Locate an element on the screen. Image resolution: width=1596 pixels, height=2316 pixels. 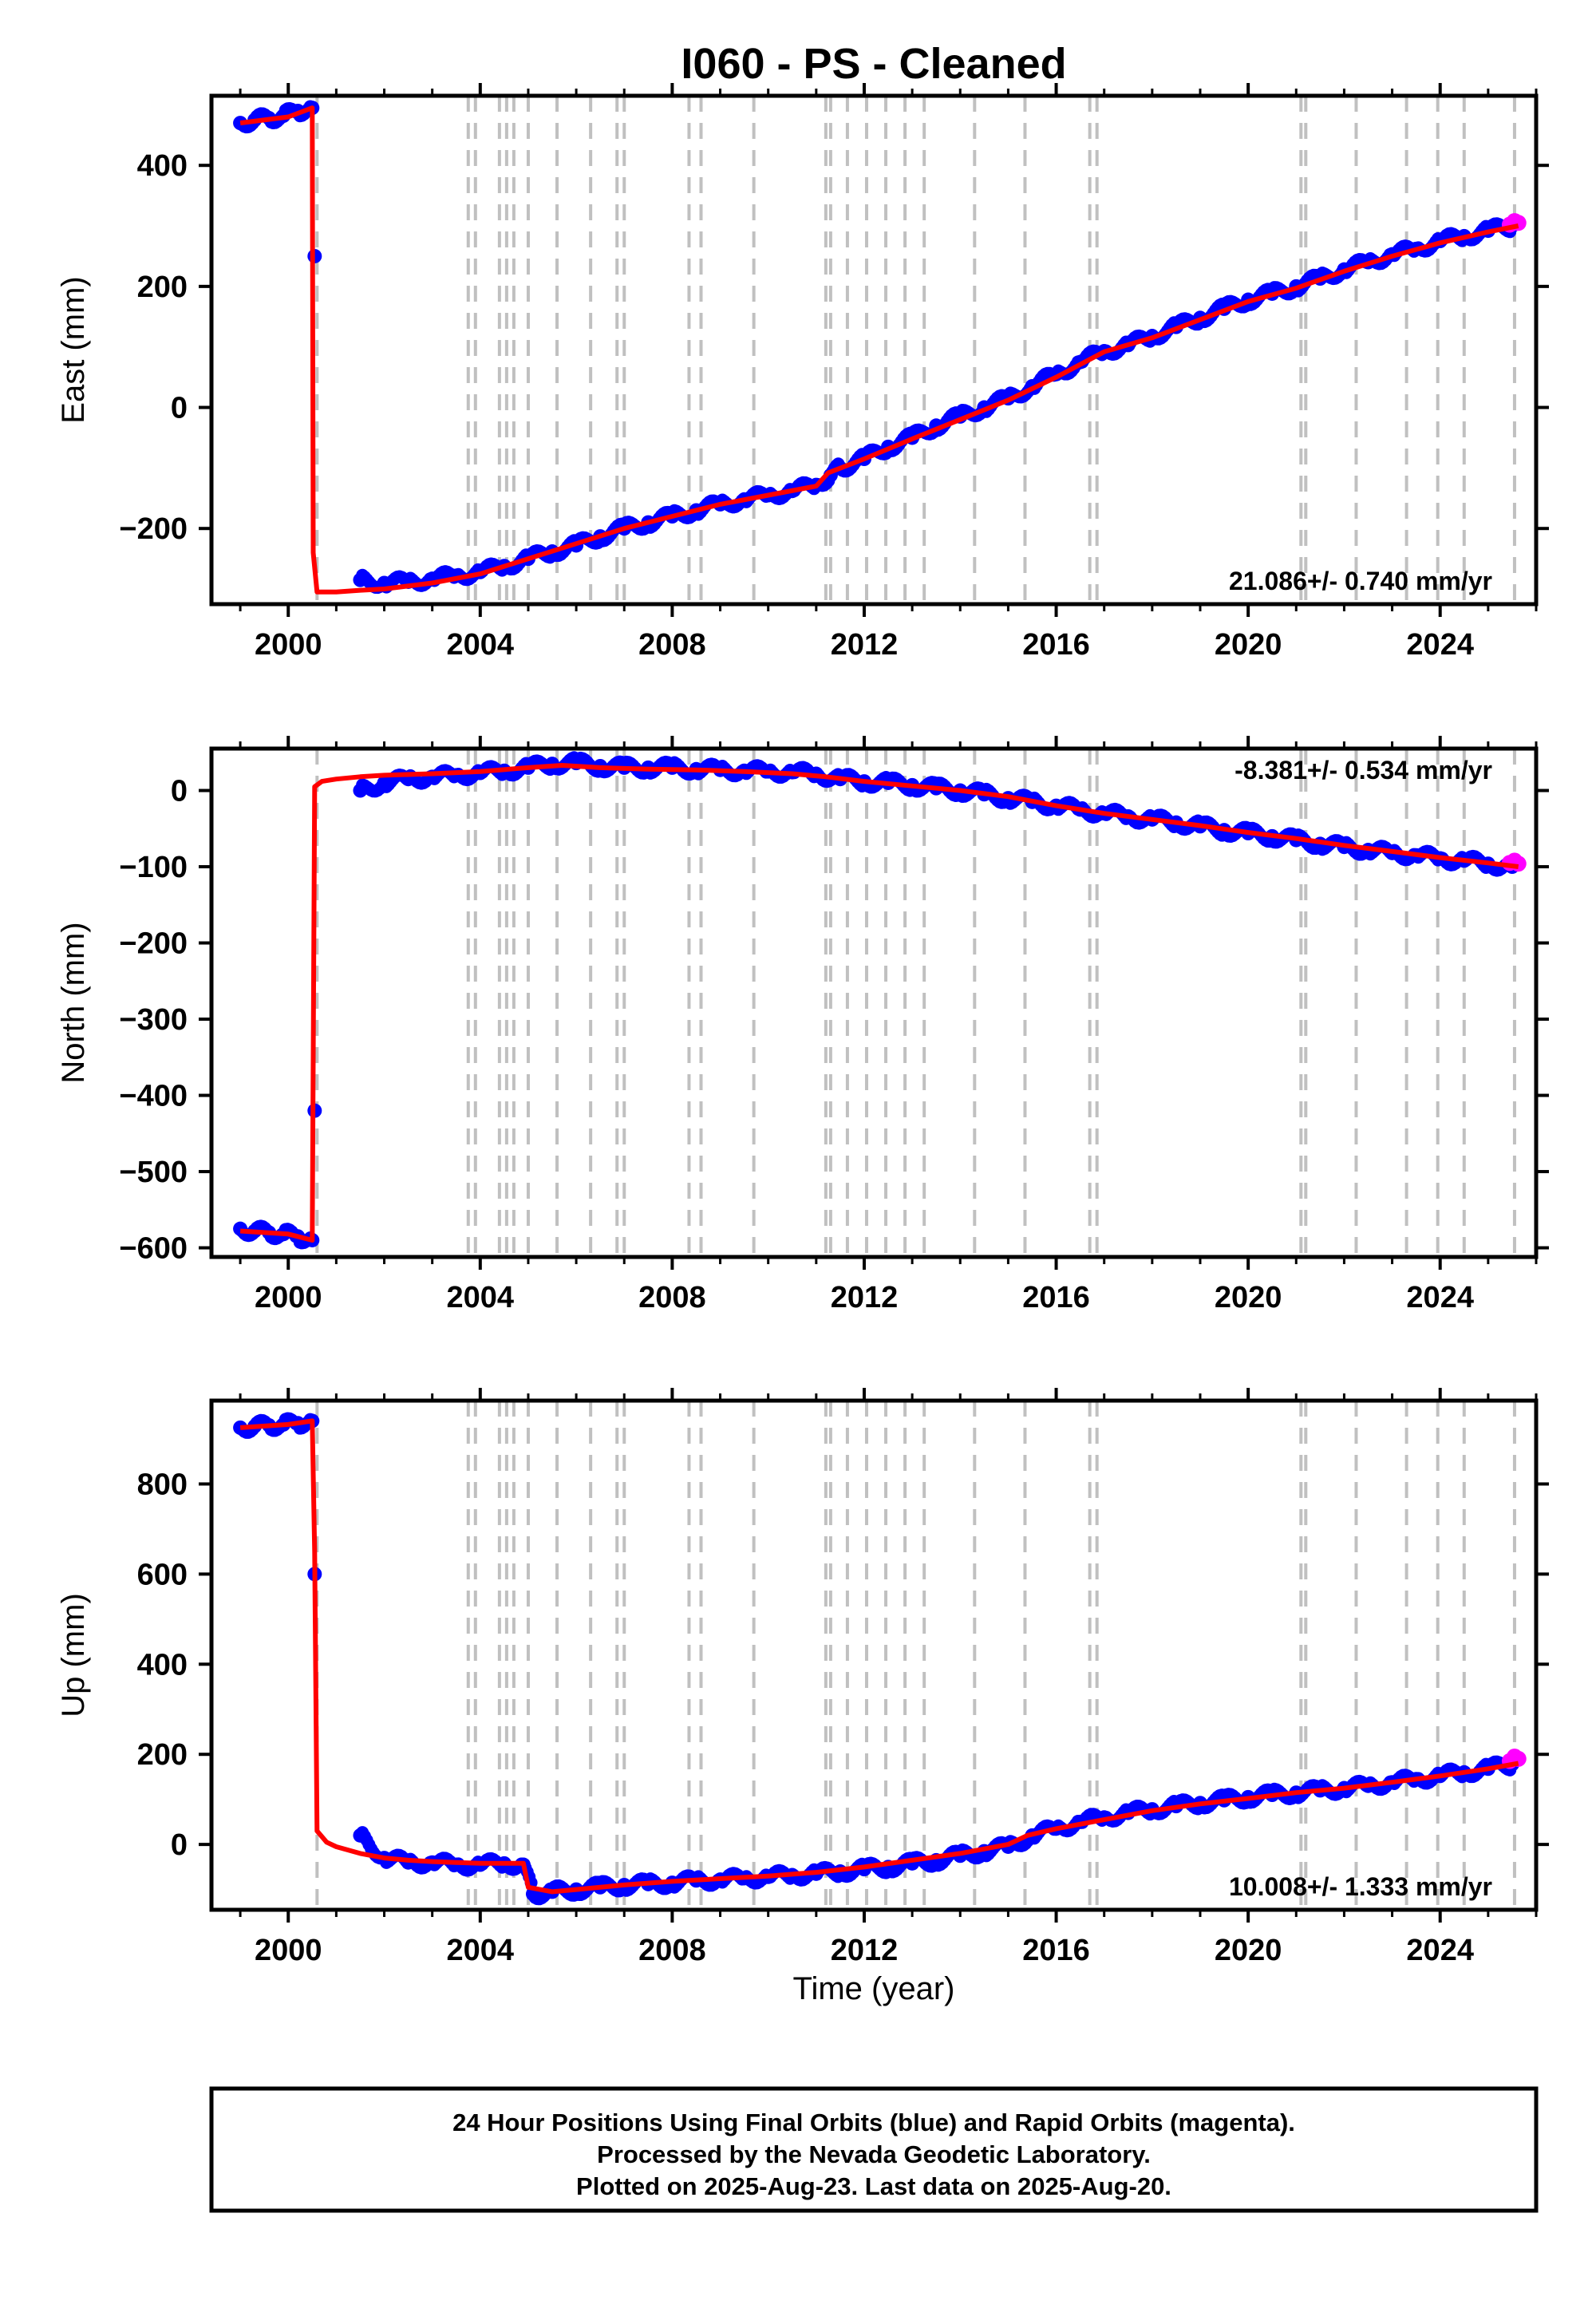
east-y-tick-label: 400 is located at coordinates (162, 166).